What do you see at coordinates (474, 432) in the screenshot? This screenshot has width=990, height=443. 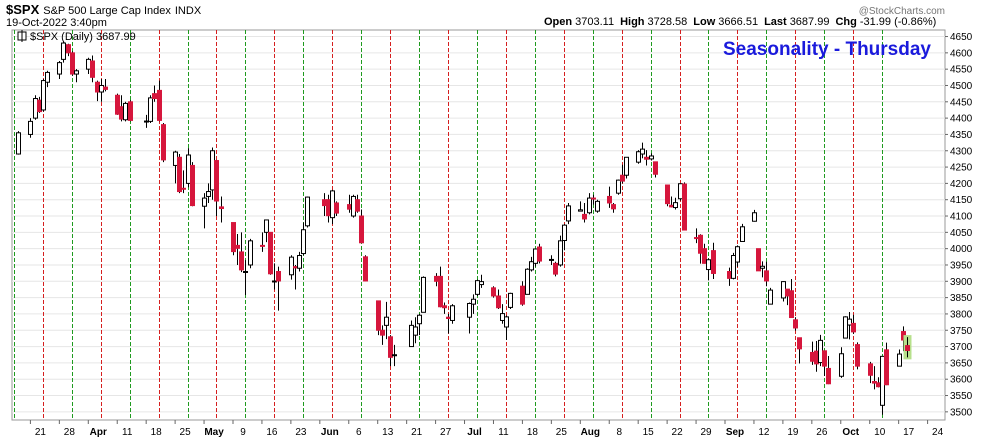 I see `x-tick-label: Jul` at bounding box center [474, 432].